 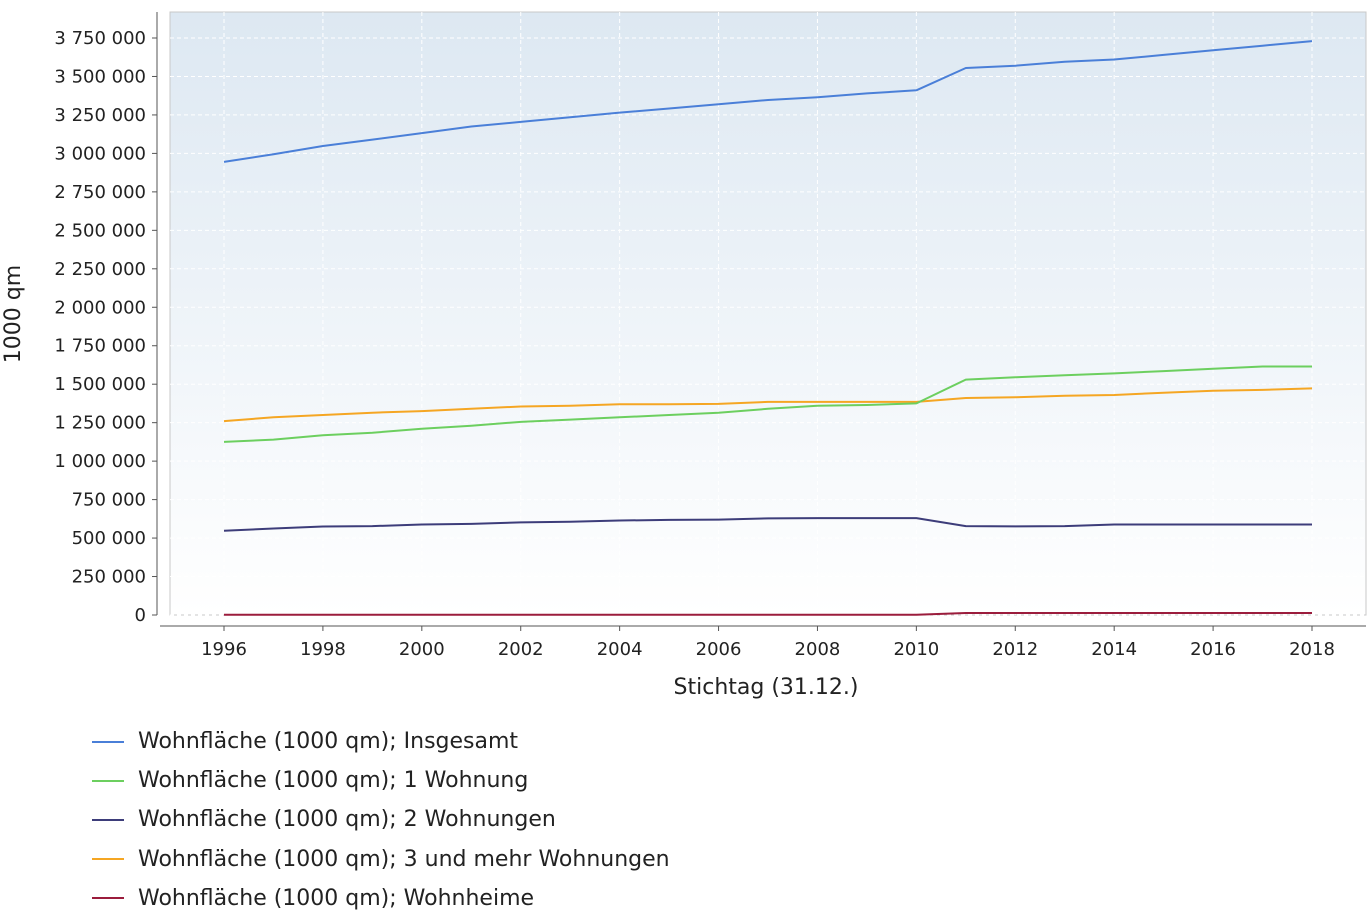 What do you see at coordinates (422, 649) in the screenshot?
I see `x-tick-label: 2000` at bounding box center [422, 649].